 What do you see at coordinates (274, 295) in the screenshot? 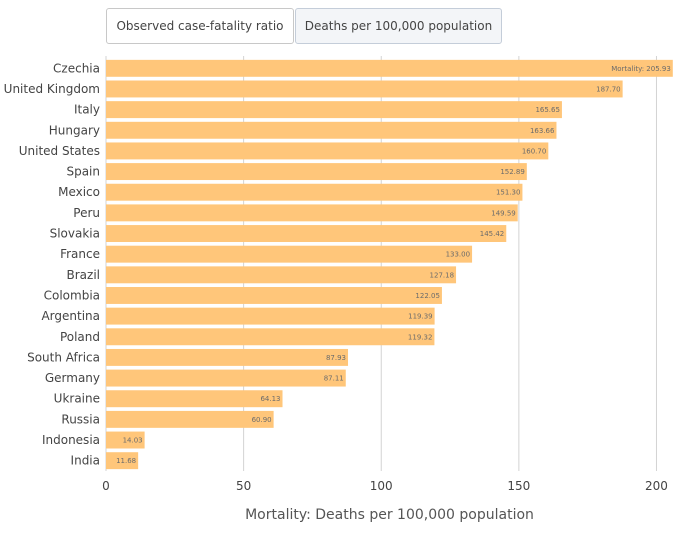
I see `bar-colombia` at bounding box center [274, 295].